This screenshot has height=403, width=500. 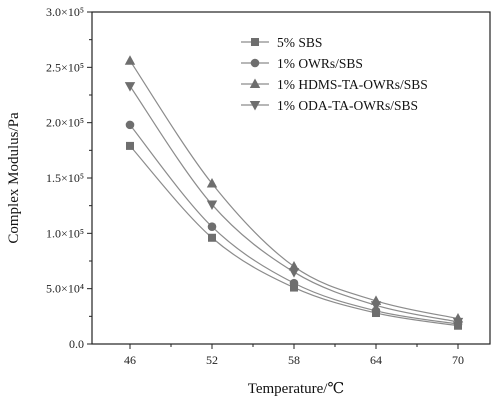 What do you see at coordinates (376, 360) in the screenshot?
I see `x-tick-label: 64` at bounding box center [376, 360].